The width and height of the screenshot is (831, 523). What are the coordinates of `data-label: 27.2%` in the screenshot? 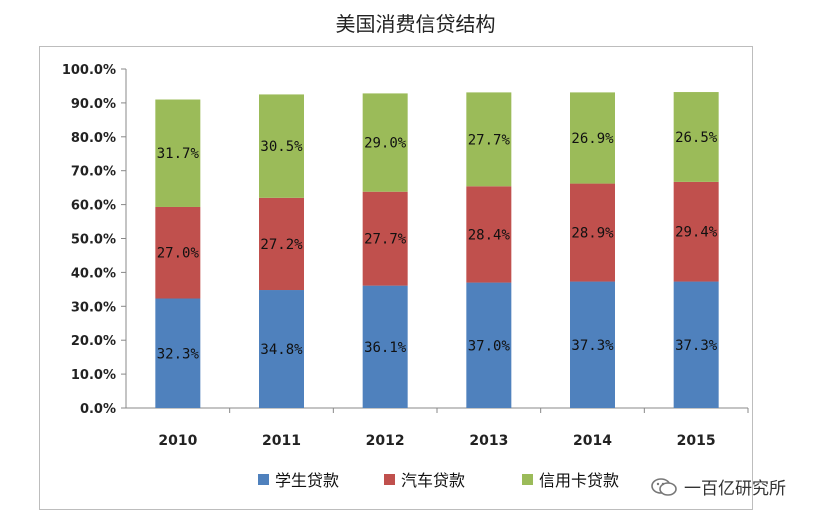 It's located at (281, 245).